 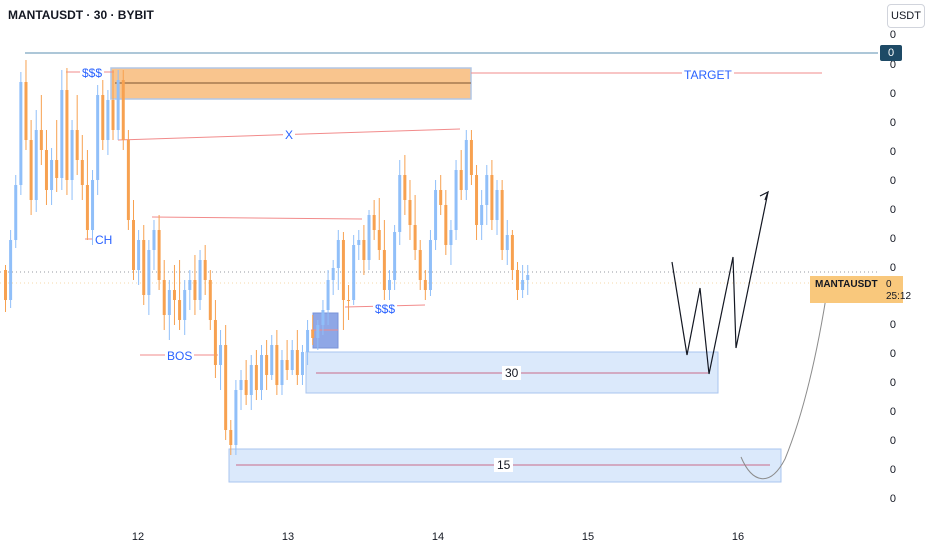 I want to click on bar-countdown: 25:12, so click(x=899, y=296).